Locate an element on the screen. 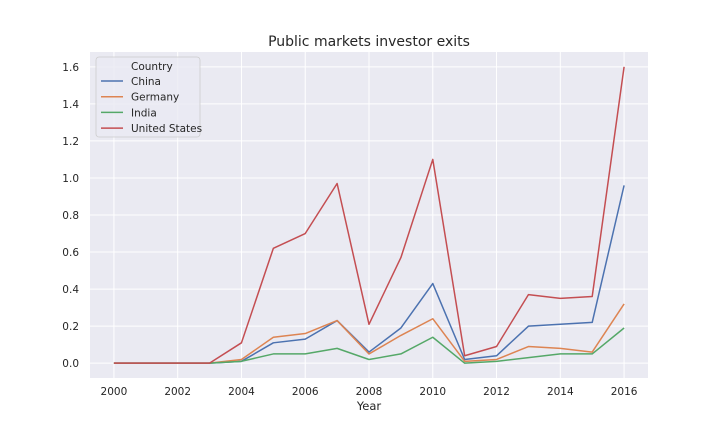  x-tick-labels: 2000 2002 2004 2006 2008 2010 2012 2014 2016 is located at coordinates (369, 392).